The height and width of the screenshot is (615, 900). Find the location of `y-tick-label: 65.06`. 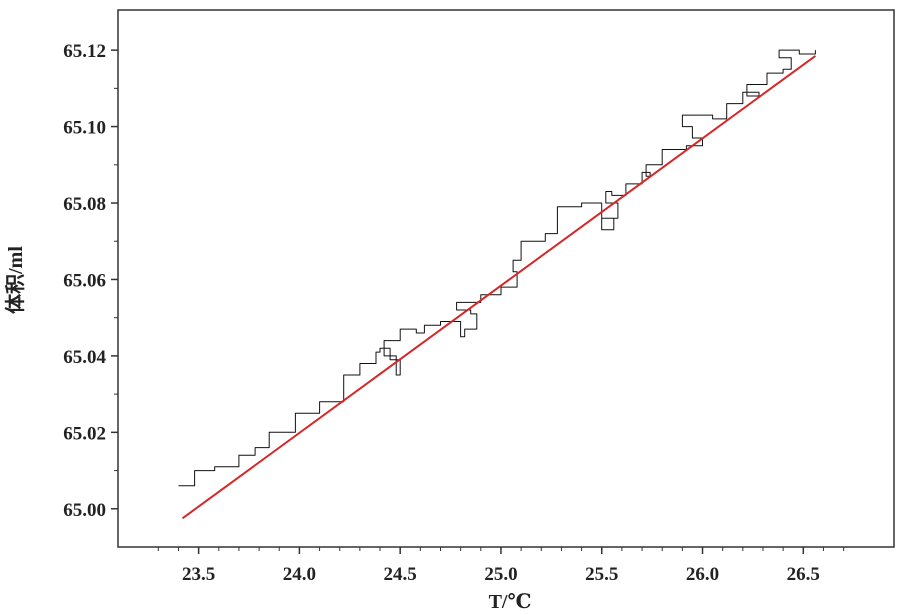

y-tick-label: 65.06 is located at coordinates (84, 280).